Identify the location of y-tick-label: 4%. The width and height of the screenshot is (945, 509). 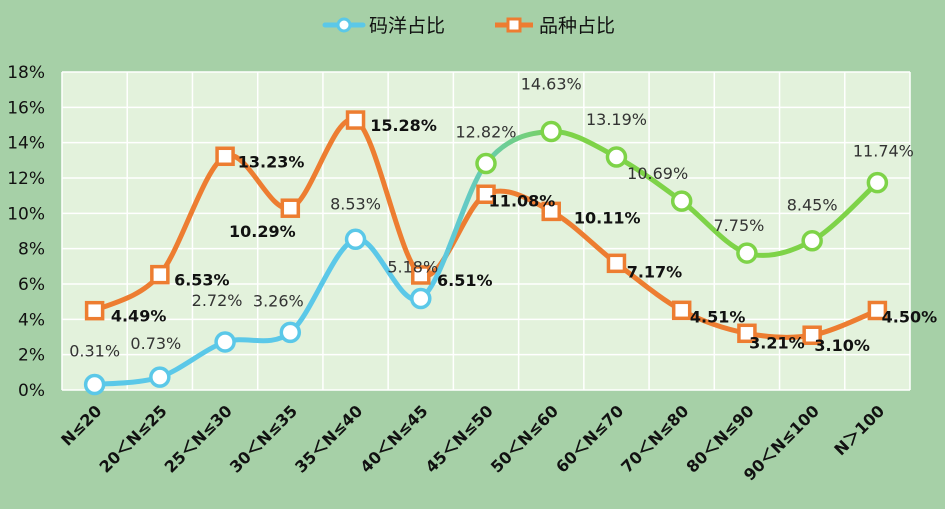
(31, 320).